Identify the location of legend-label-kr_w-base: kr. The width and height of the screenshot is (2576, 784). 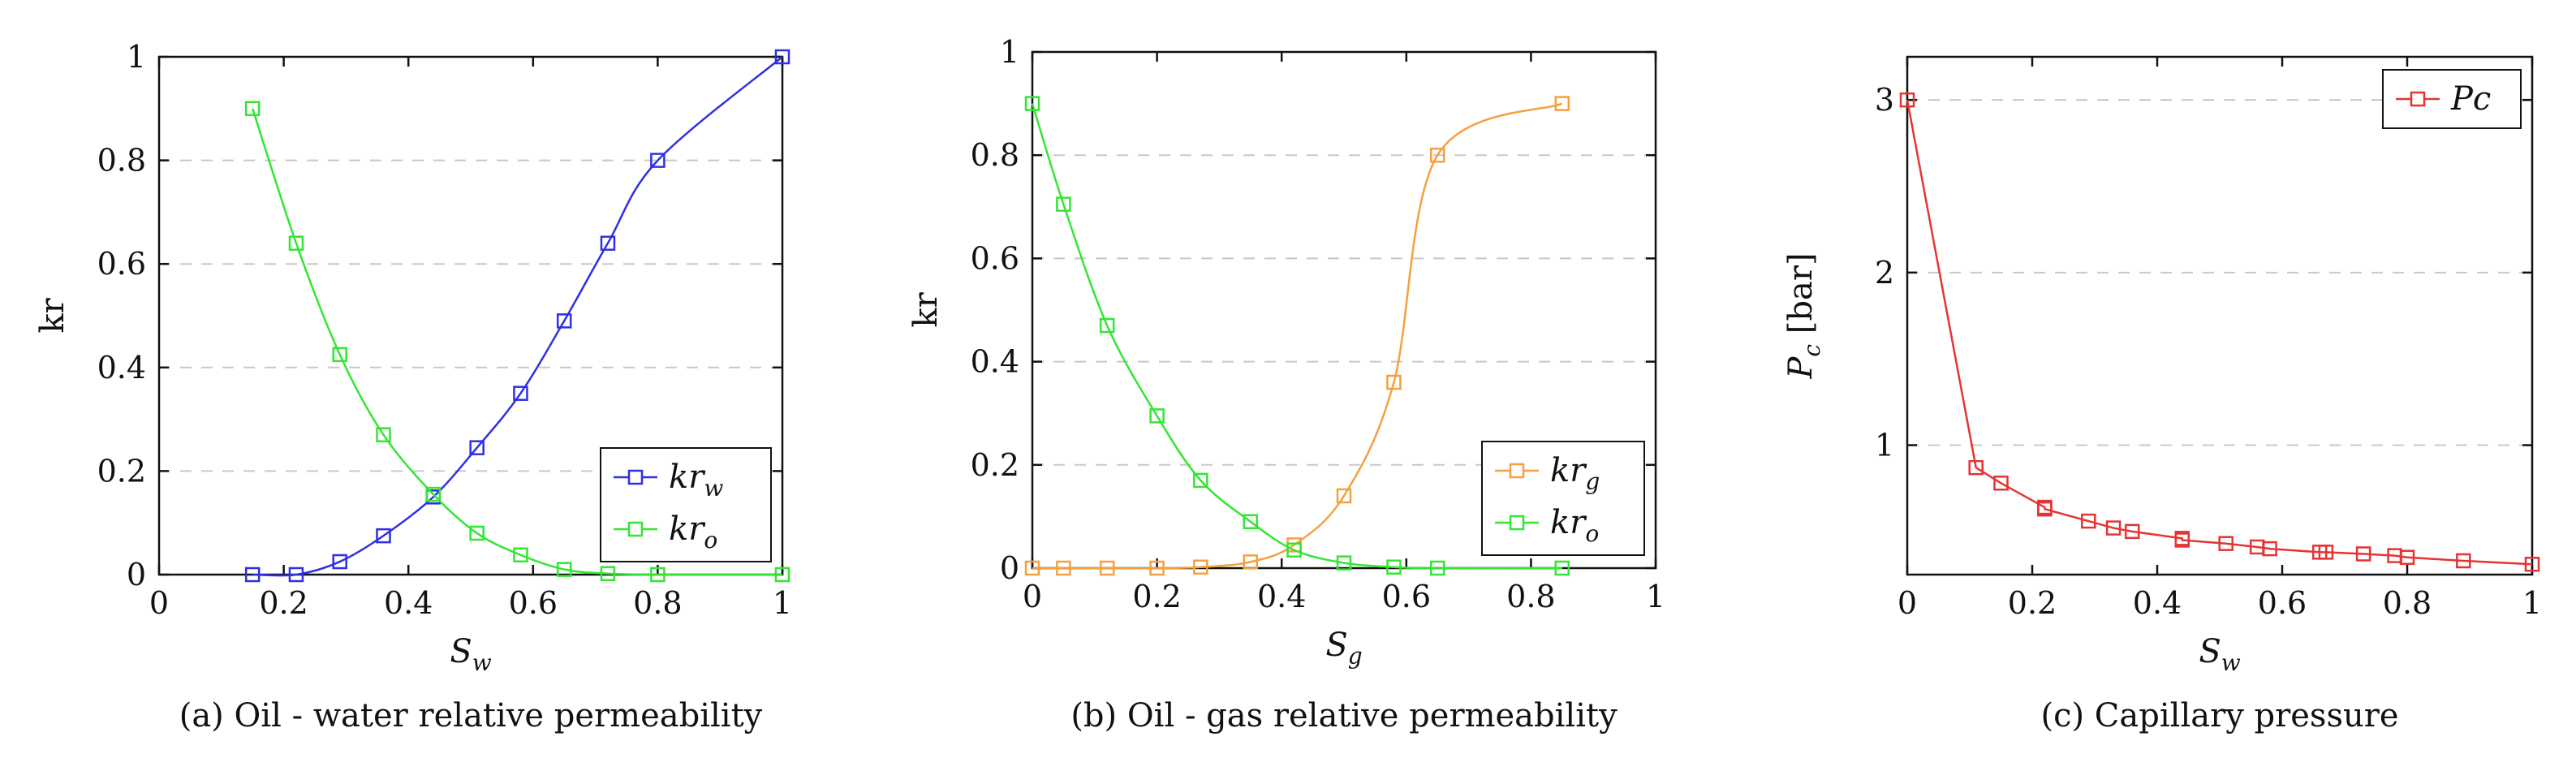
(688, 478).